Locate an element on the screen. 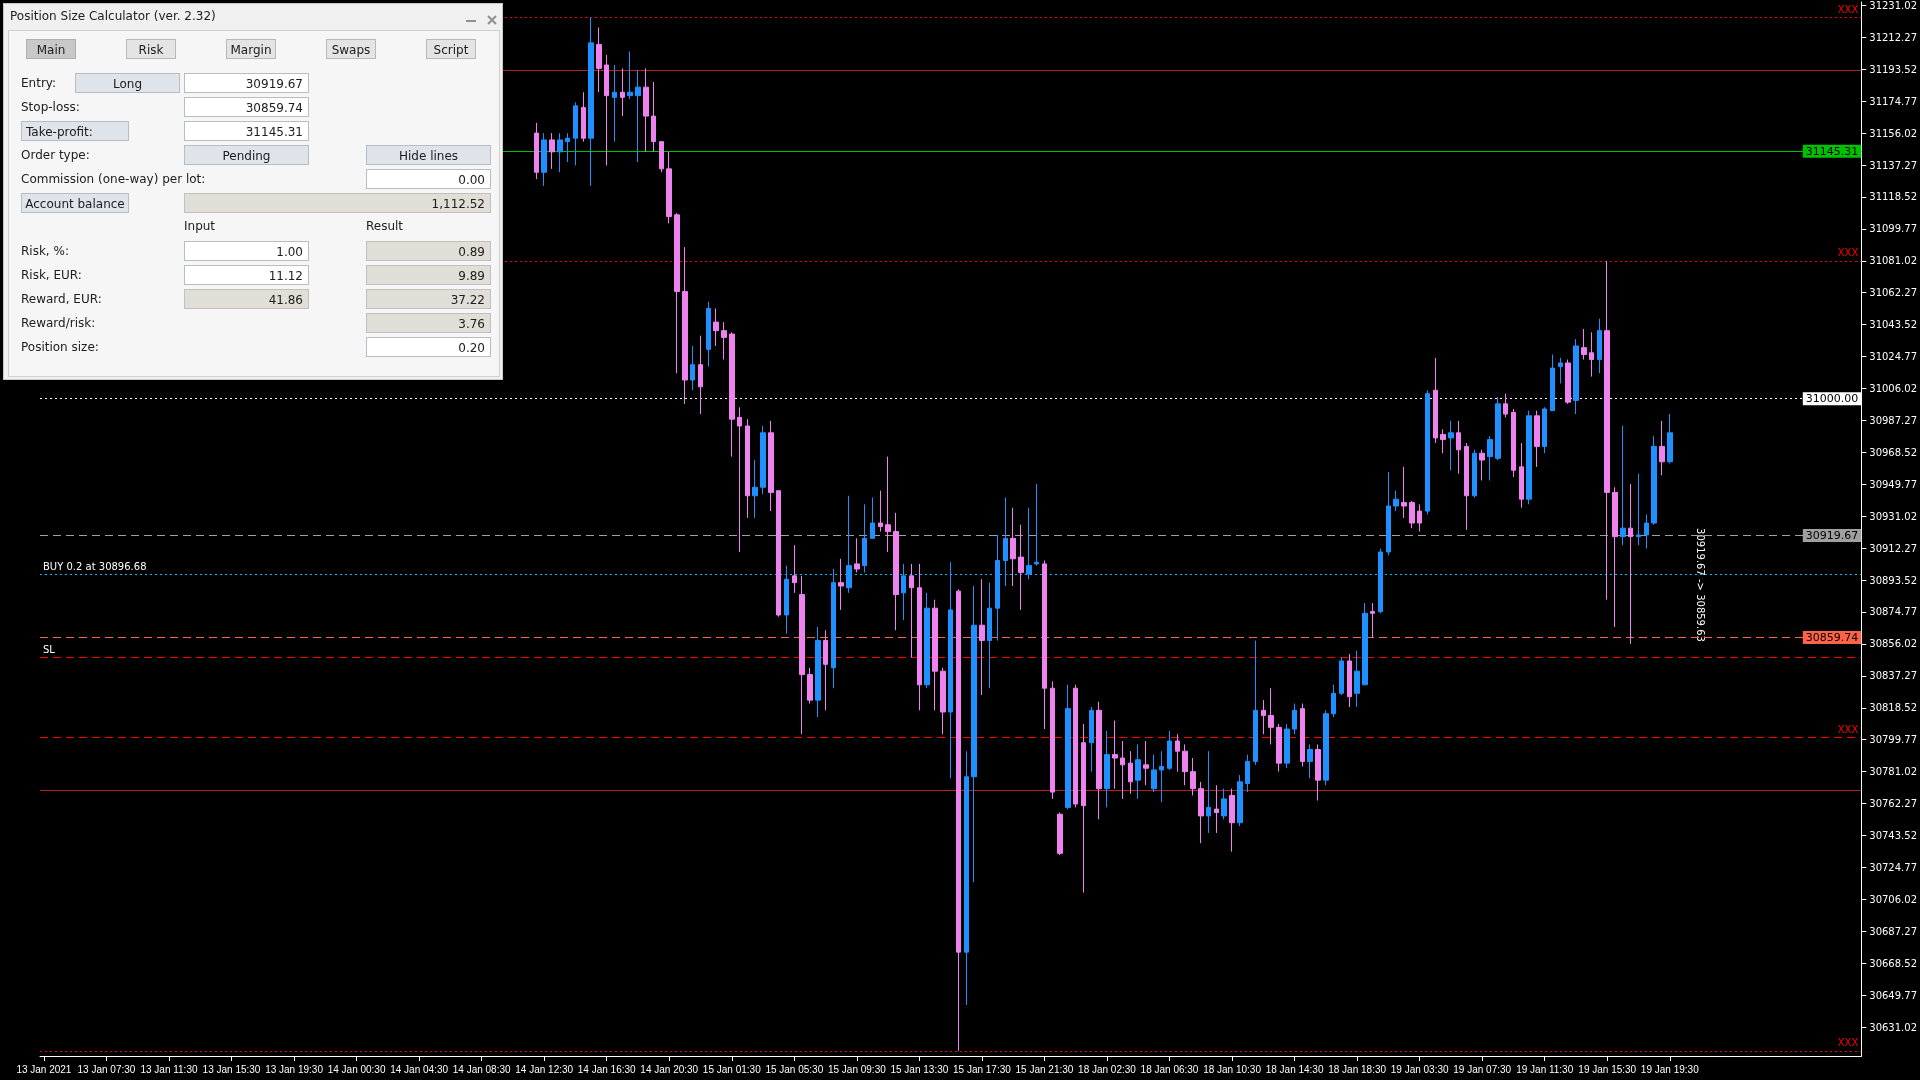  annotation: 0.20 is located at coordinates (428, 347).